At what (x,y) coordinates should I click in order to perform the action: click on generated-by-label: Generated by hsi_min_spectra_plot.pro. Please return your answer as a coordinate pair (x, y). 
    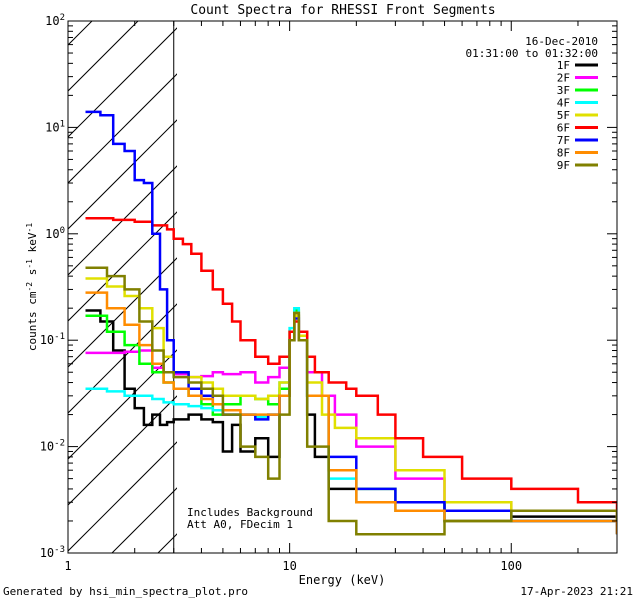
    Looking at the image, I should click on (125, 591).